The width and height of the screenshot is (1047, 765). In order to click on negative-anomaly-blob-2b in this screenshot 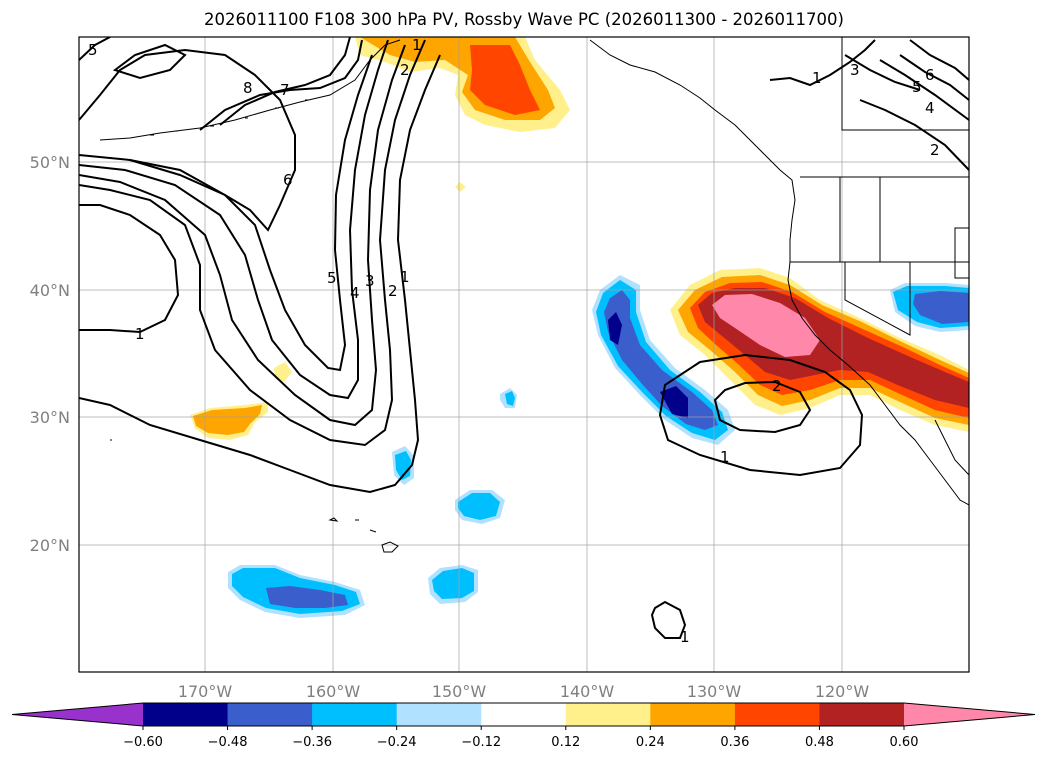, I will do `click(510, 398)`.